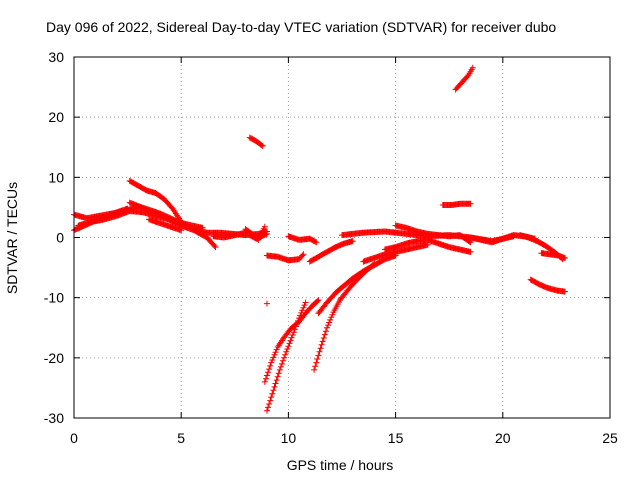  Describe the element at coordinates (54, 298) in the screenshot. I see `y-tick-label: -10` at that location.